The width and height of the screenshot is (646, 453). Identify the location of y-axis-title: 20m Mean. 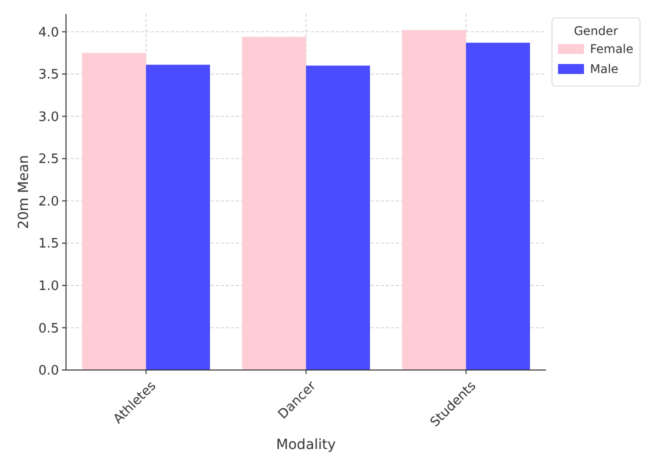
(24, 192).